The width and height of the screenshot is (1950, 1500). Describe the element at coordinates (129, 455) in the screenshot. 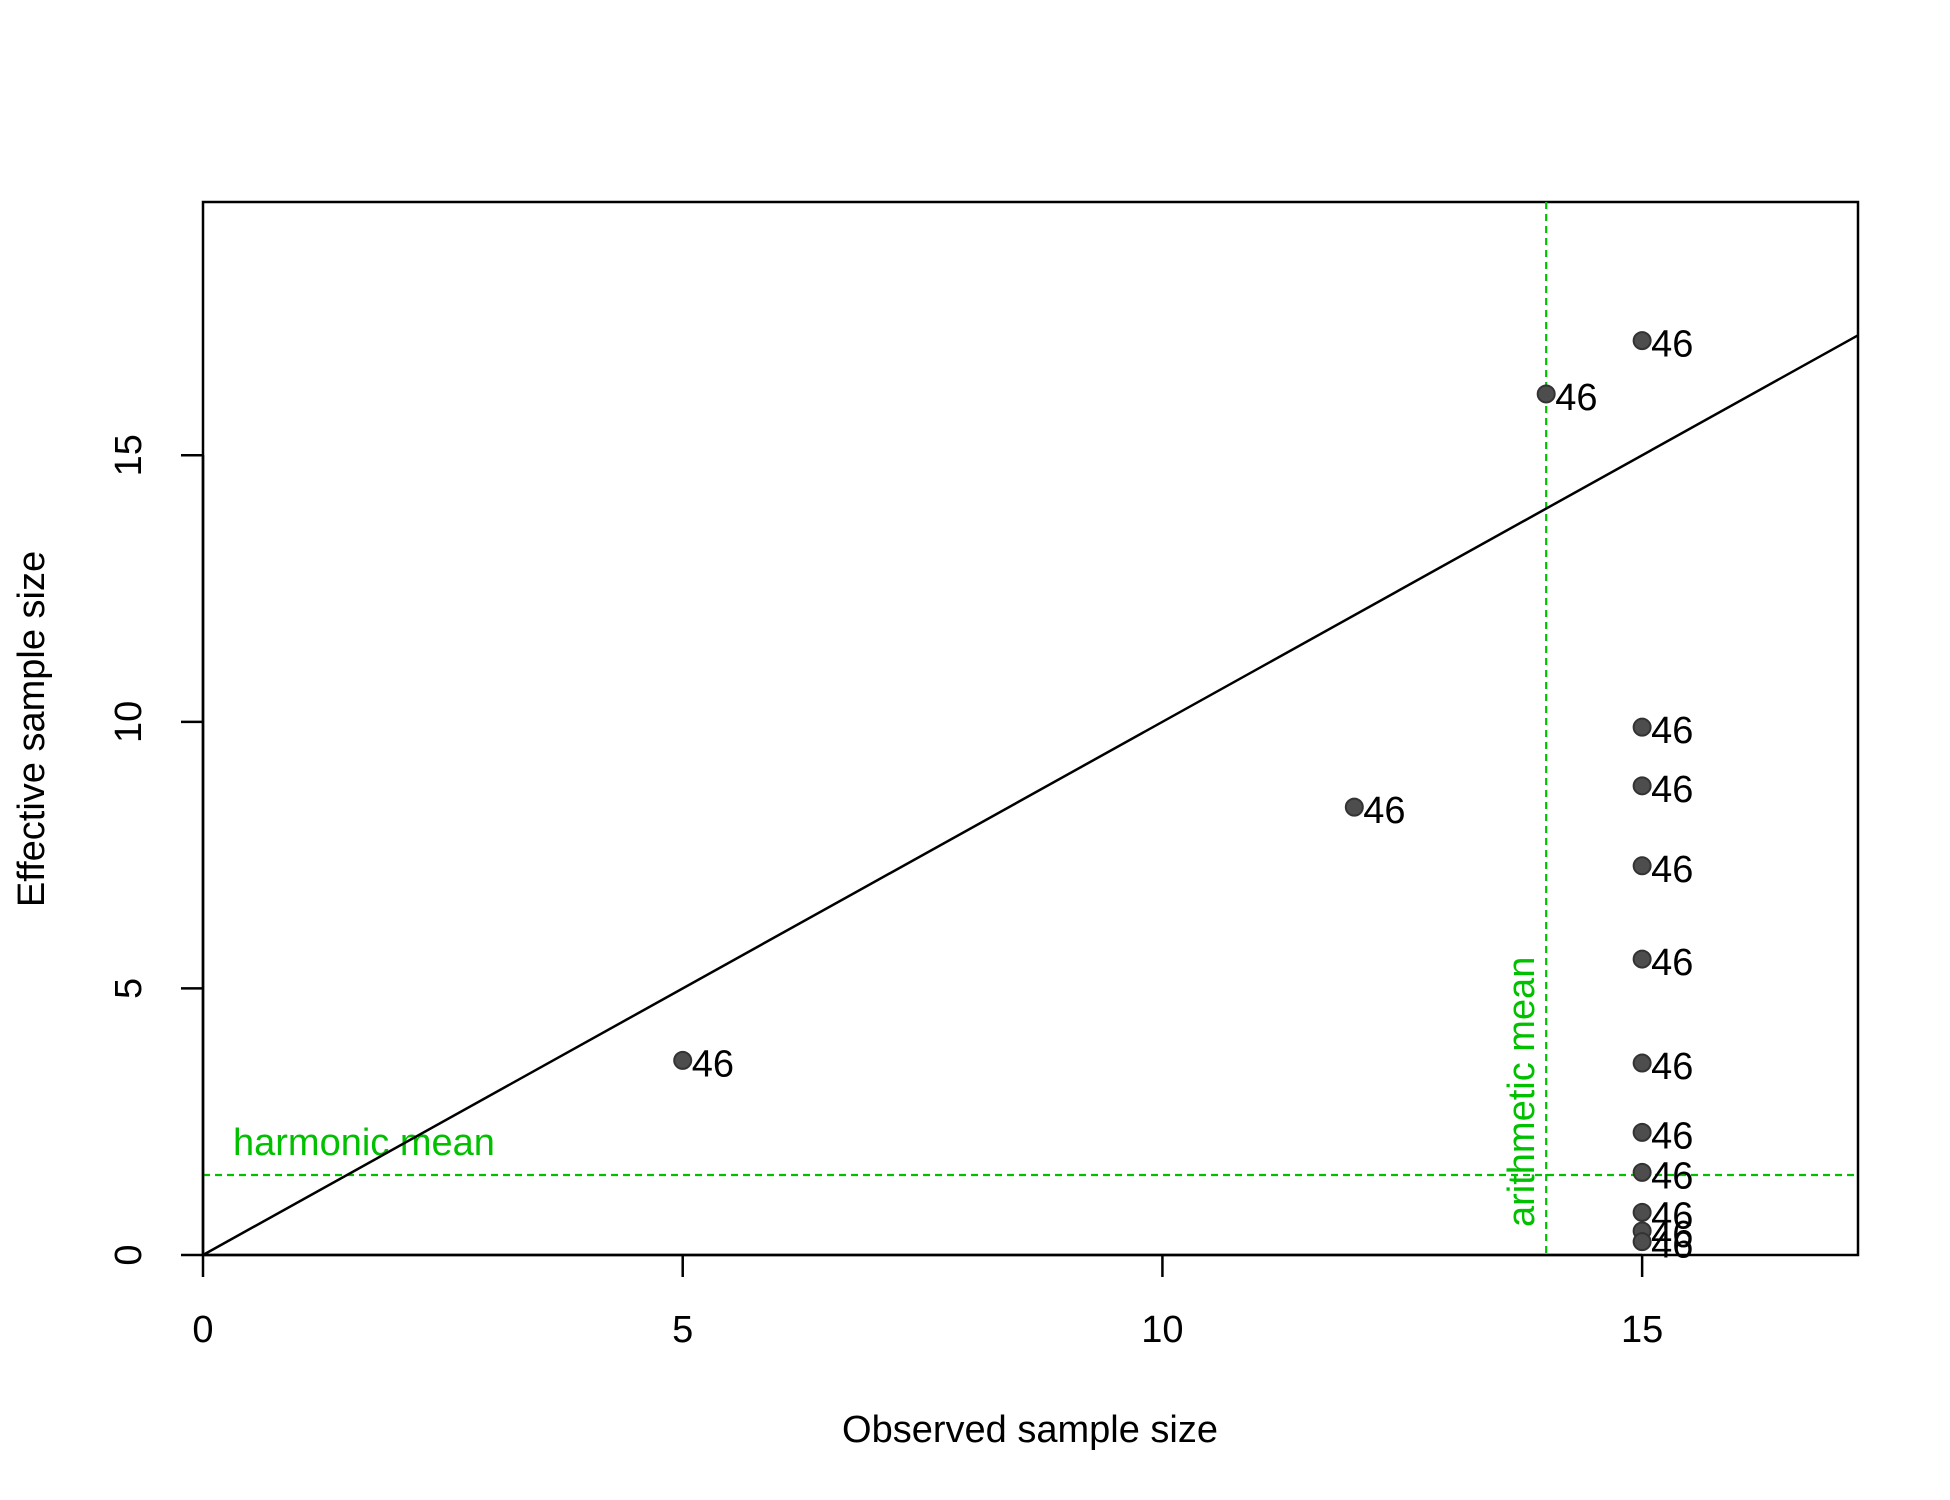

I see `y-tick-label: 15` at that location.